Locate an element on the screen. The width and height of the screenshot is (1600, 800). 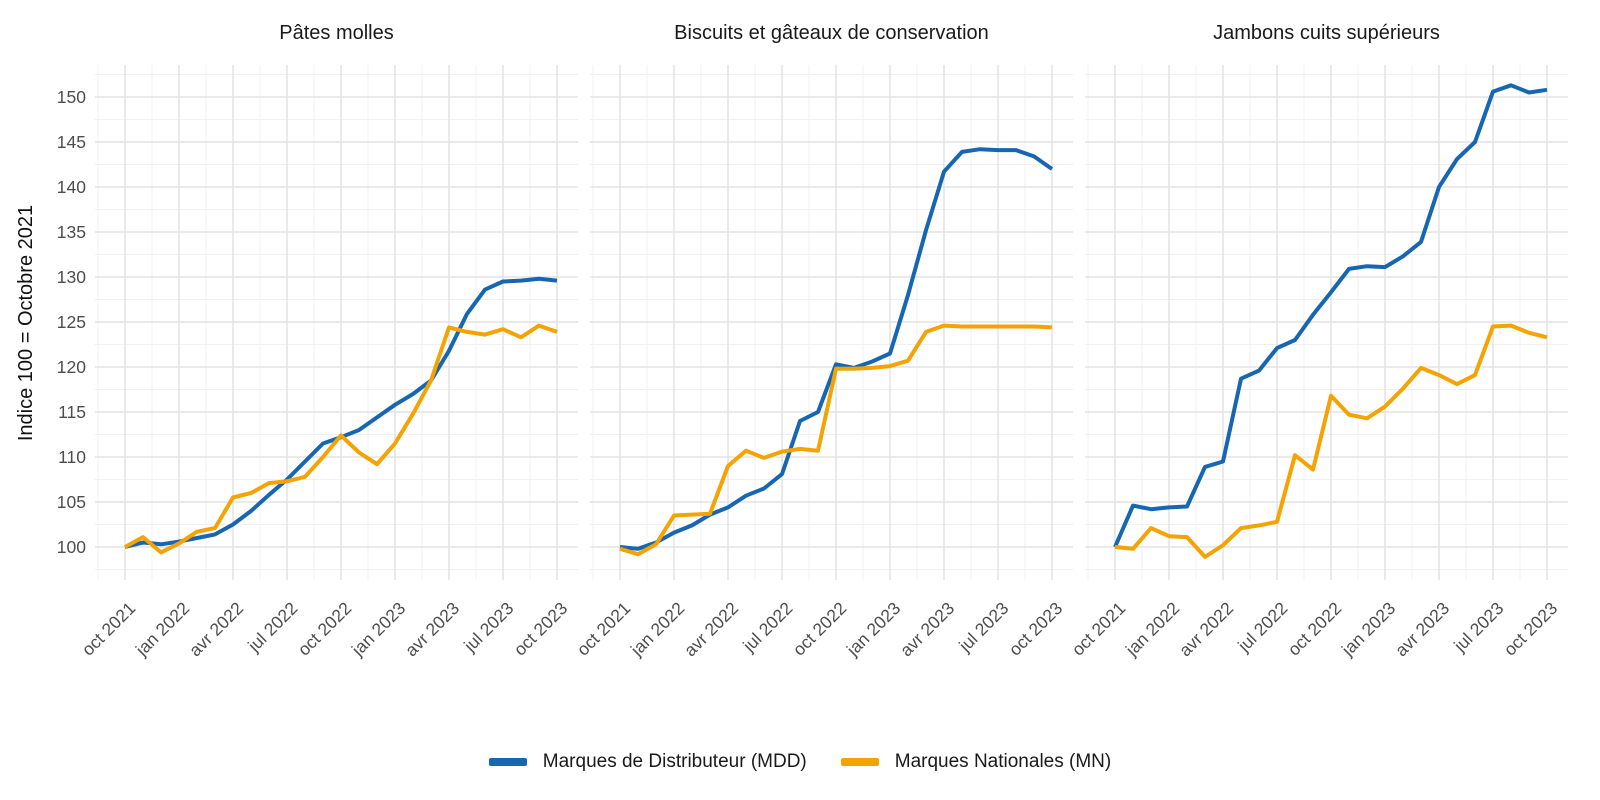
y-tick-label: 120 is located at coordinates (71, 367).